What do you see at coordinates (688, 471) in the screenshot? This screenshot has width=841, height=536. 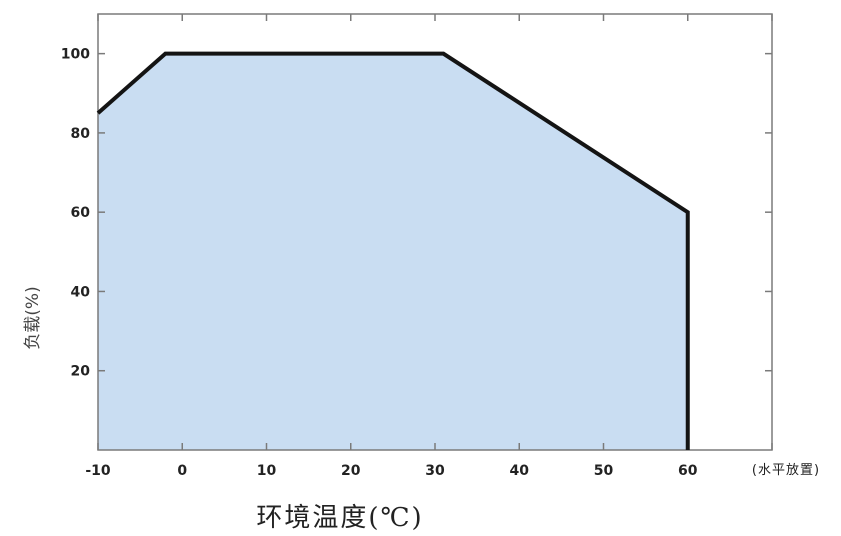 I see `x-tick-label: 60` at bounding box center [688, 471].